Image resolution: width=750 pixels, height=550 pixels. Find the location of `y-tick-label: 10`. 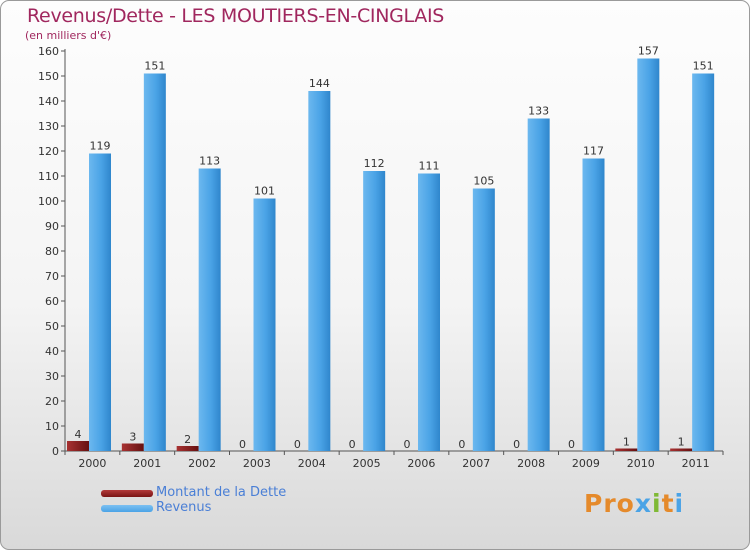

y-tick-label: 10 is located at coordinates (52, 426).